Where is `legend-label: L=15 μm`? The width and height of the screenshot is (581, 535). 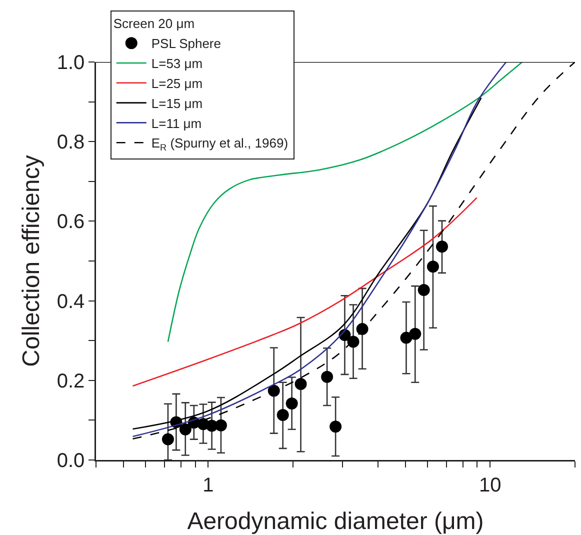 legend-label: L=15 μm is located at coordinates (177, 103).